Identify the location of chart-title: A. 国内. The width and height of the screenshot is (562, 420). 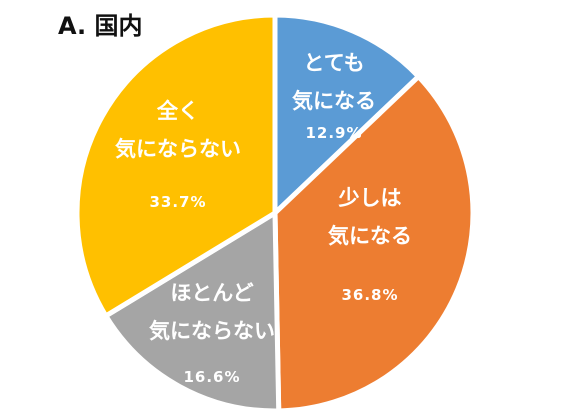
(100, 26).